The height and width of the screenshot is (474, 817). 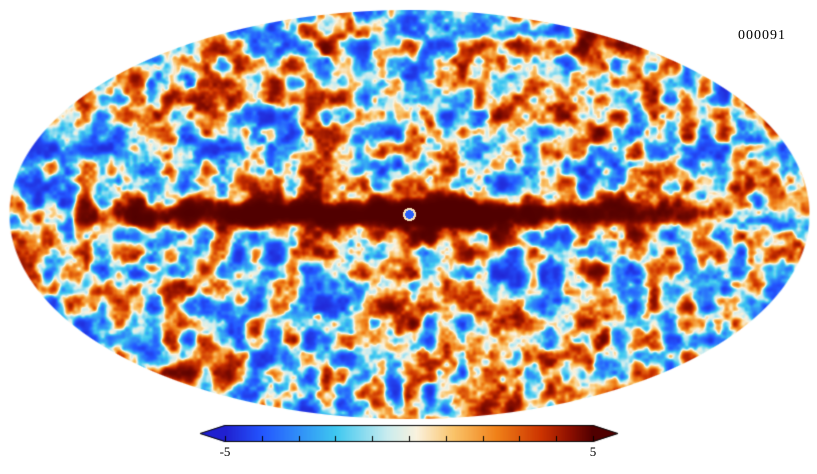 What do you see at coordinates (762, 35) in the screenshot?
I see `frame-number-label: 000091` at bounding box center [762, 35].